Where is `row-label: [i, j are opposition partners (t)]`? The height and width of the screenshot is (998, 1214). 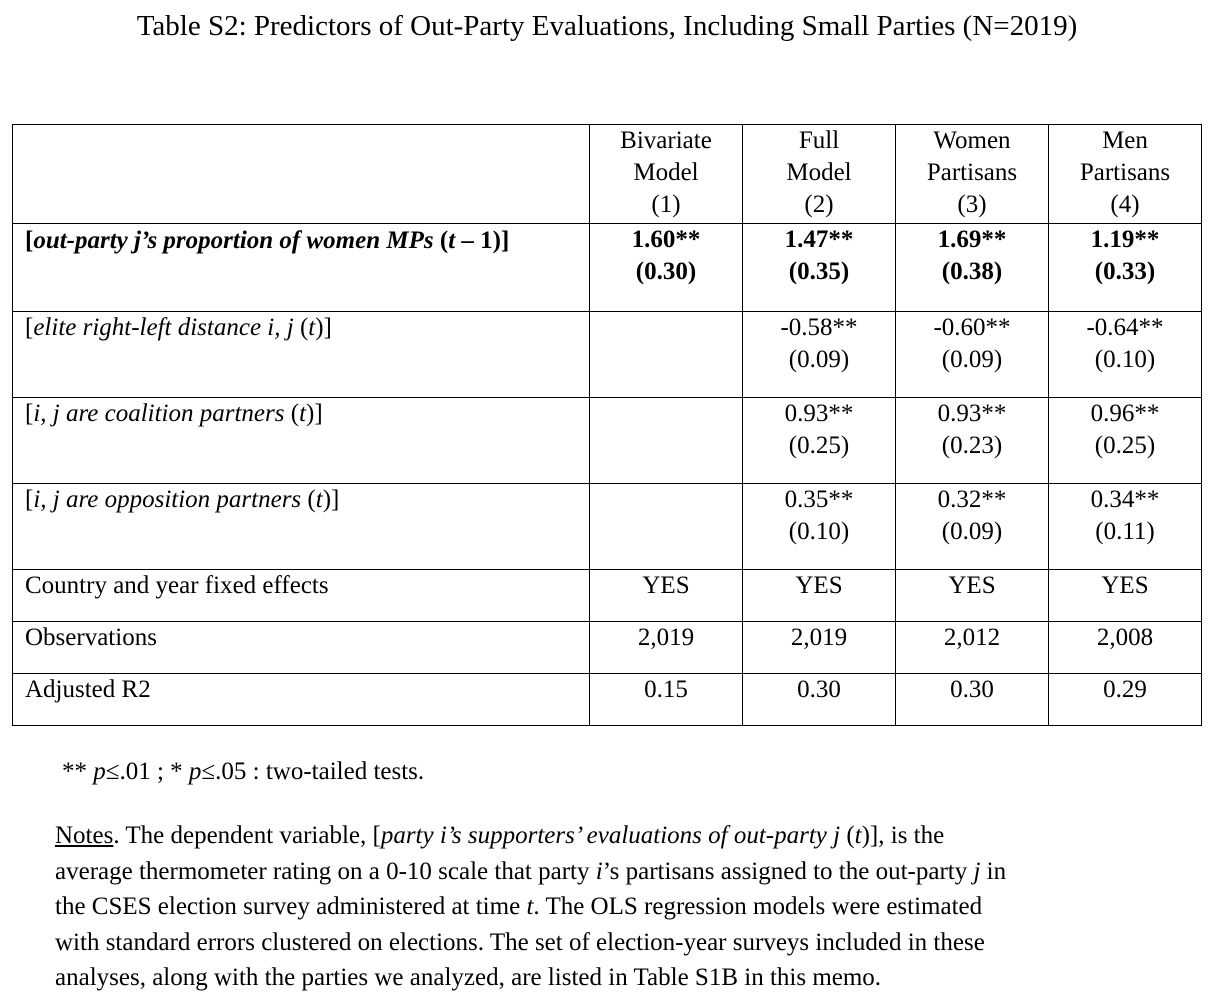
row-label: [i, j are opposition partners (t)] is located at coordinates (301, 526).